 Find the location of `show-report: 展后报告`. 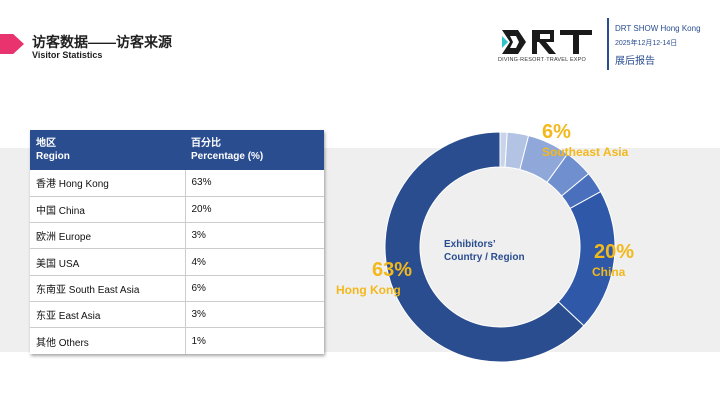

show-report: 展后报告 is located at coordinates (635, 61).